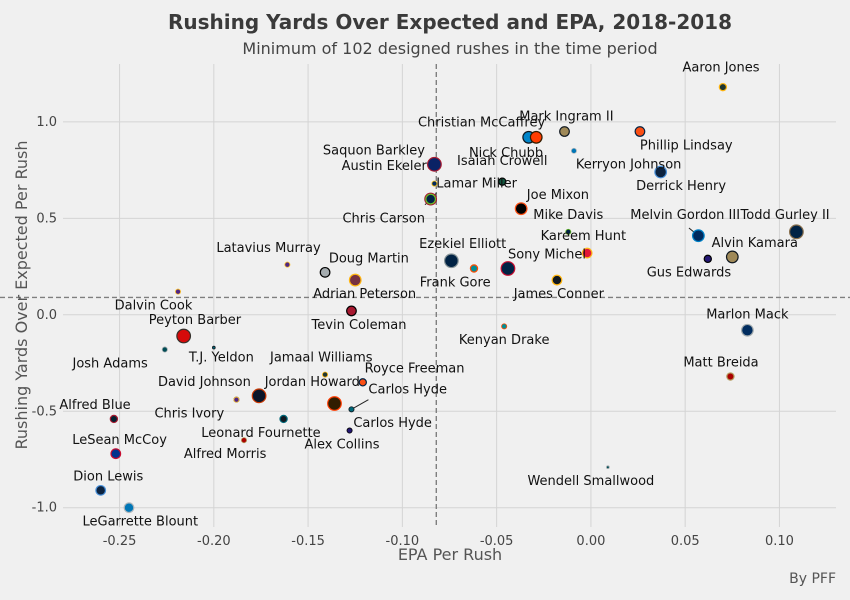  Describe the element at coordinates (689, 273) in the screenshot. I see `point-label: Gus Edwards` at that location.